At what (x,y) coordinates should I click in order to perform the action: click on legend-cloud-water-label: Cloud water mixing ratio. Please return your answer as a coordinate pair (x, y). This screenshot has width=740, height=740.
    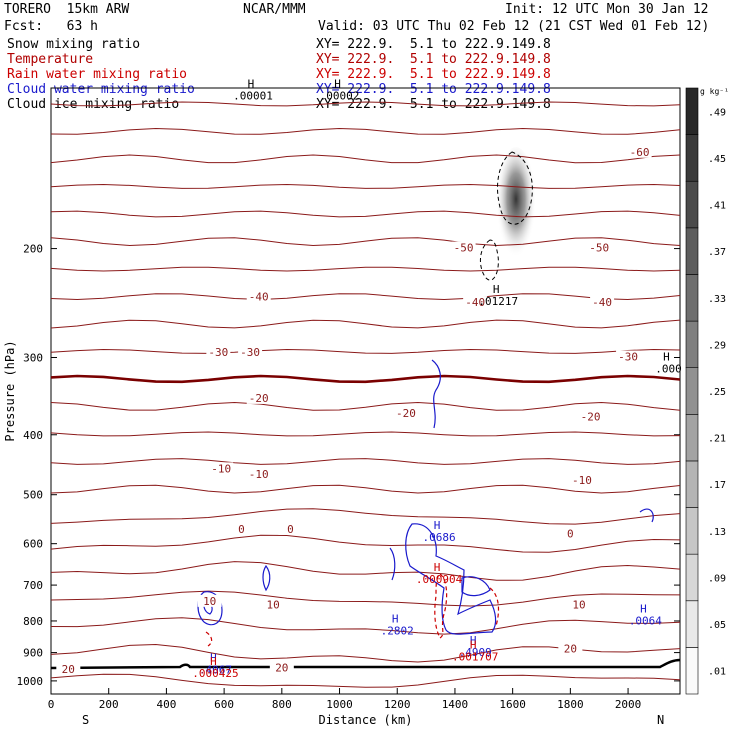
    Looking at the image, I should click on (101, 89).